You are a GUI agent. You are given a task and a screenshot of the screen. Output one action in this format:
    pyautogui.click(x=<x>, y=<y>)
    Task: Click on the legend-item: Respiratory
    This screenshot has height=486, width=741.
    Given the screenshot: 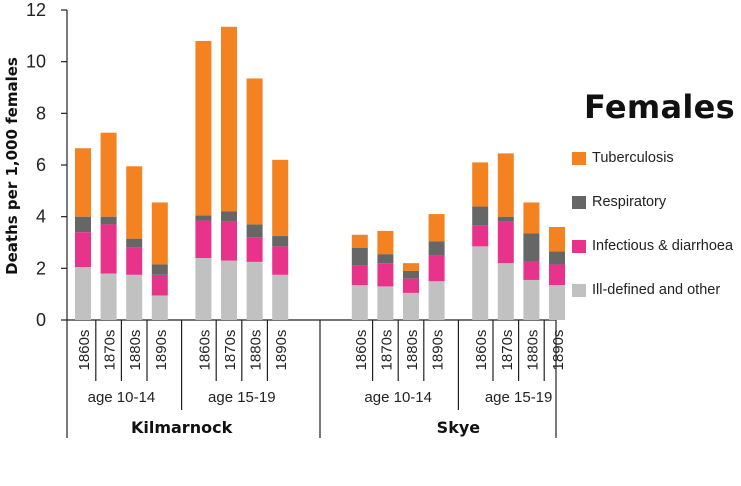 What is the action you would take?
    pyautogui.click(x=619, y=202)
    